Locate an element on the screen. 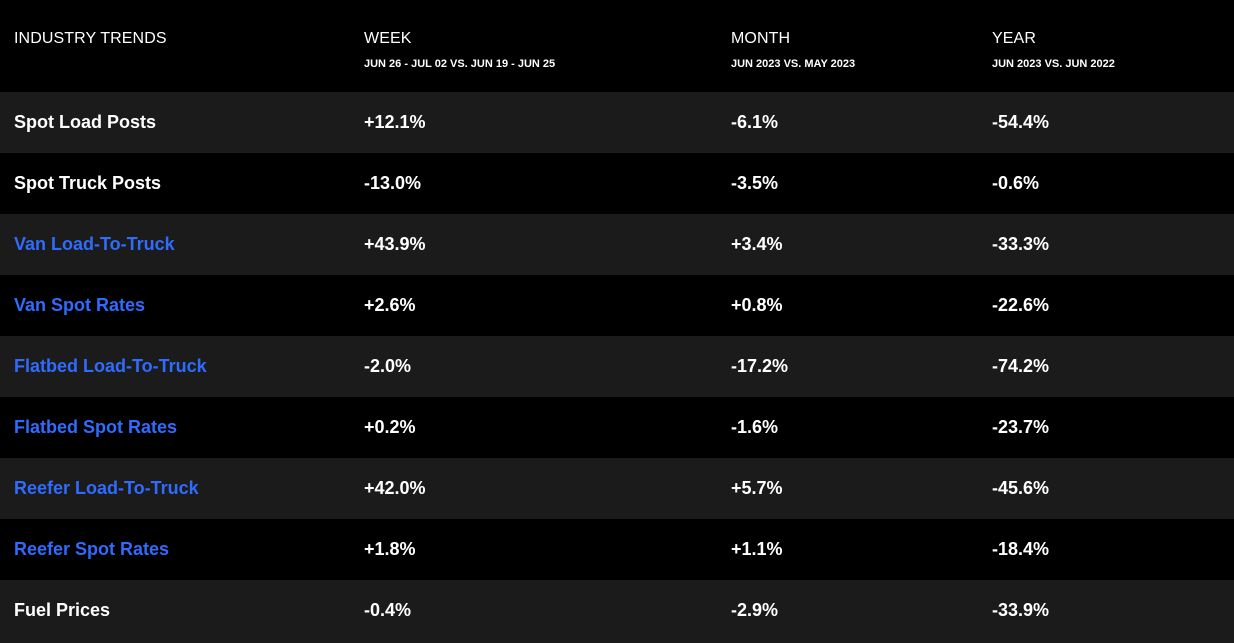 This screenshot has width=1234, height=643. table-row: Spot Truck Posts -13.0% -3.5% -0.6% is located at coordinates (617, 183).